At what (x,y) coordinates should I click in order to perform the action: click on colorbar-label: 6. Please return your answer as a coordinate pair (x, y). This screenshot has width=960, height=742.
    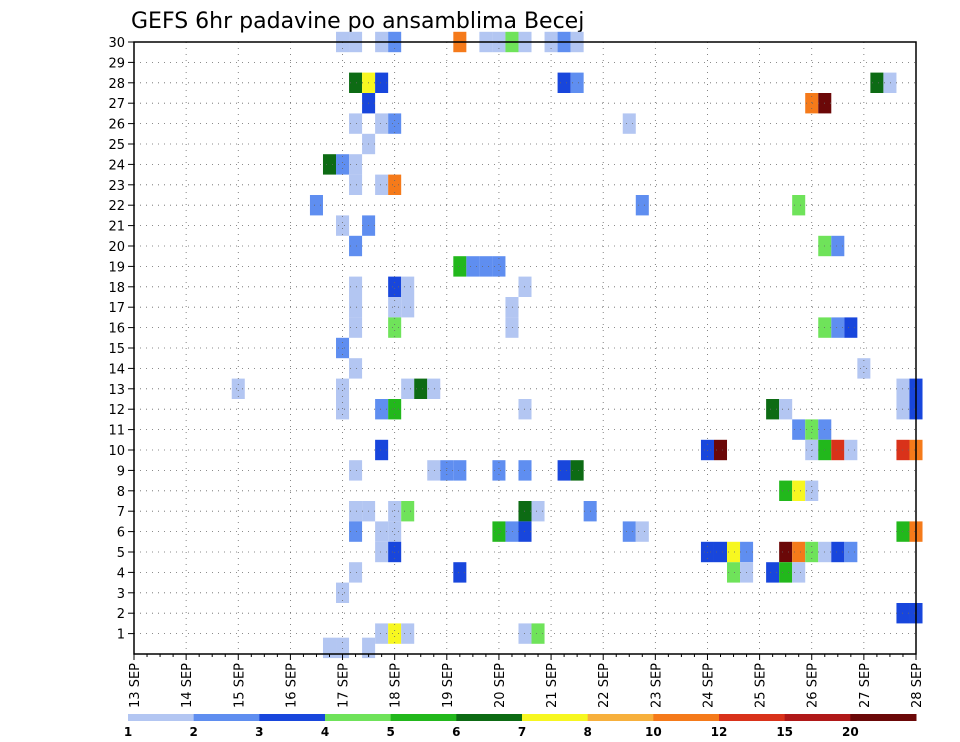
    Looking at the image, I should click on (456, 732).